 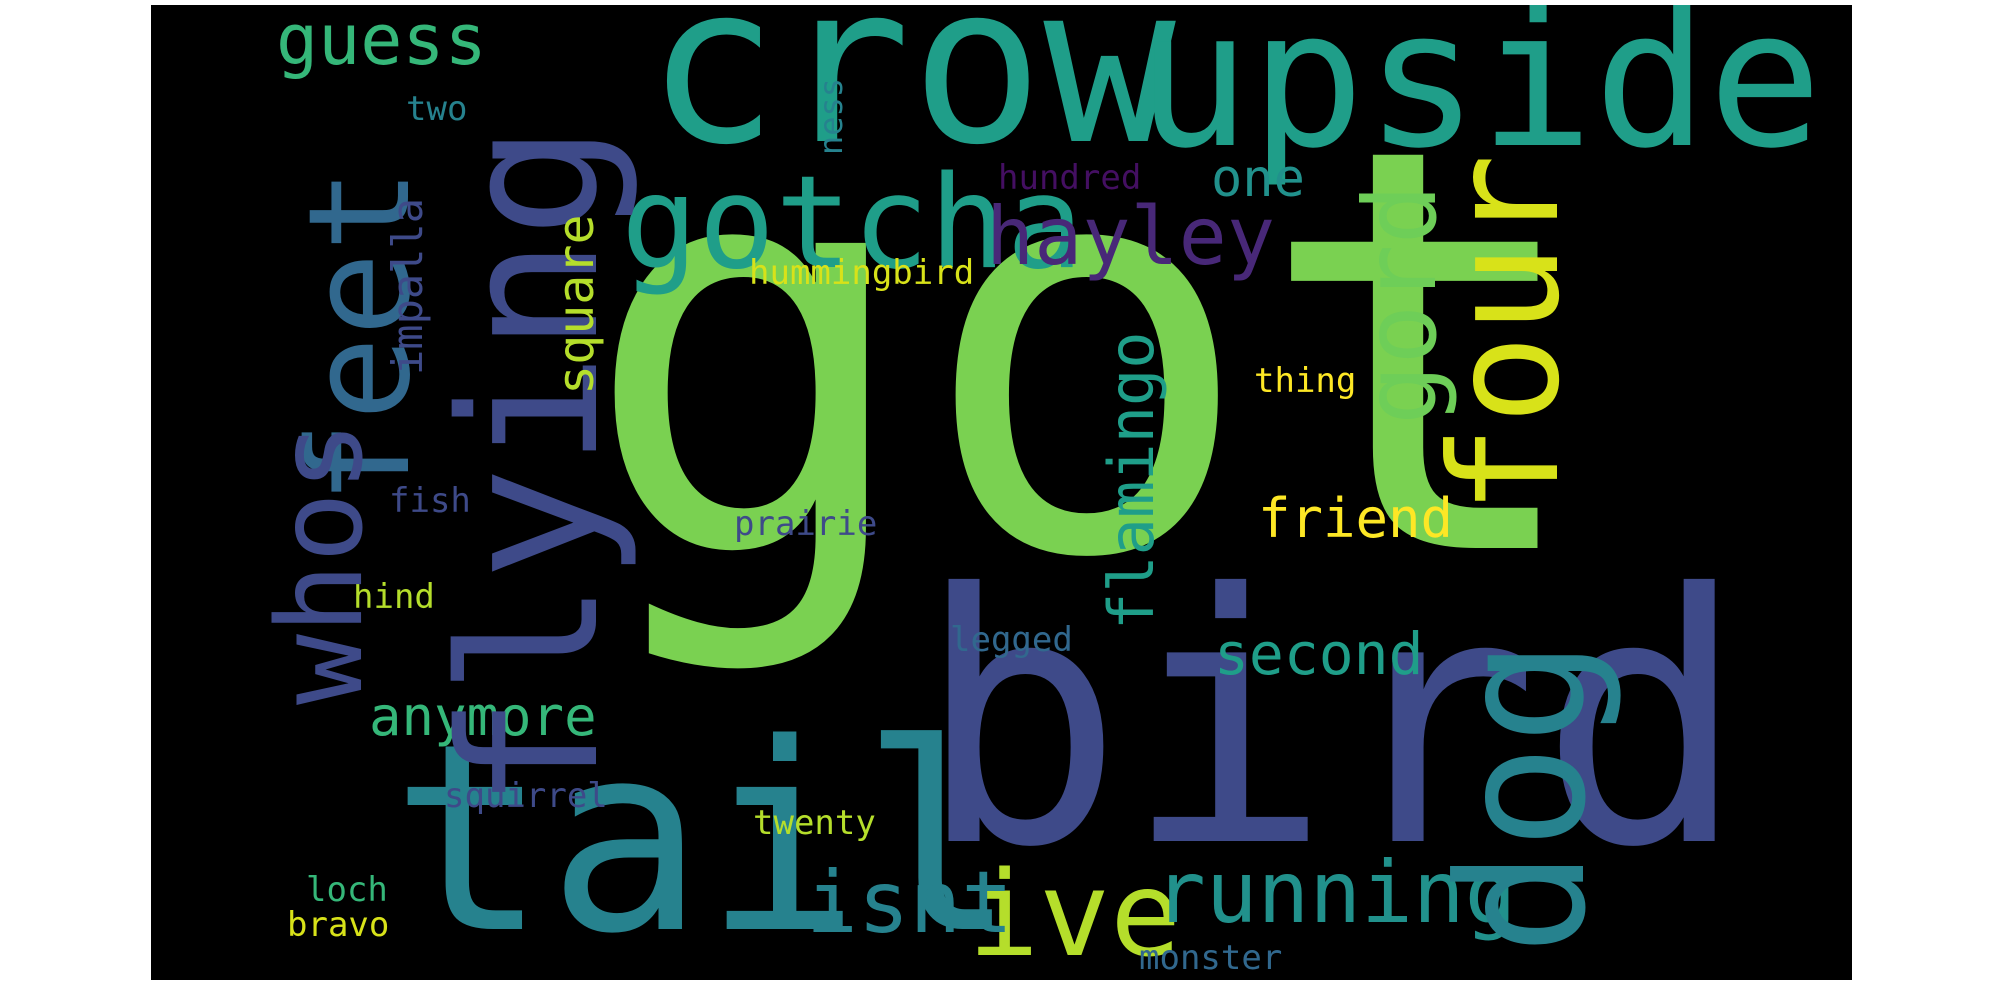 I want to click on word-flamingo: flamingo, so click(x=1131, y=480).